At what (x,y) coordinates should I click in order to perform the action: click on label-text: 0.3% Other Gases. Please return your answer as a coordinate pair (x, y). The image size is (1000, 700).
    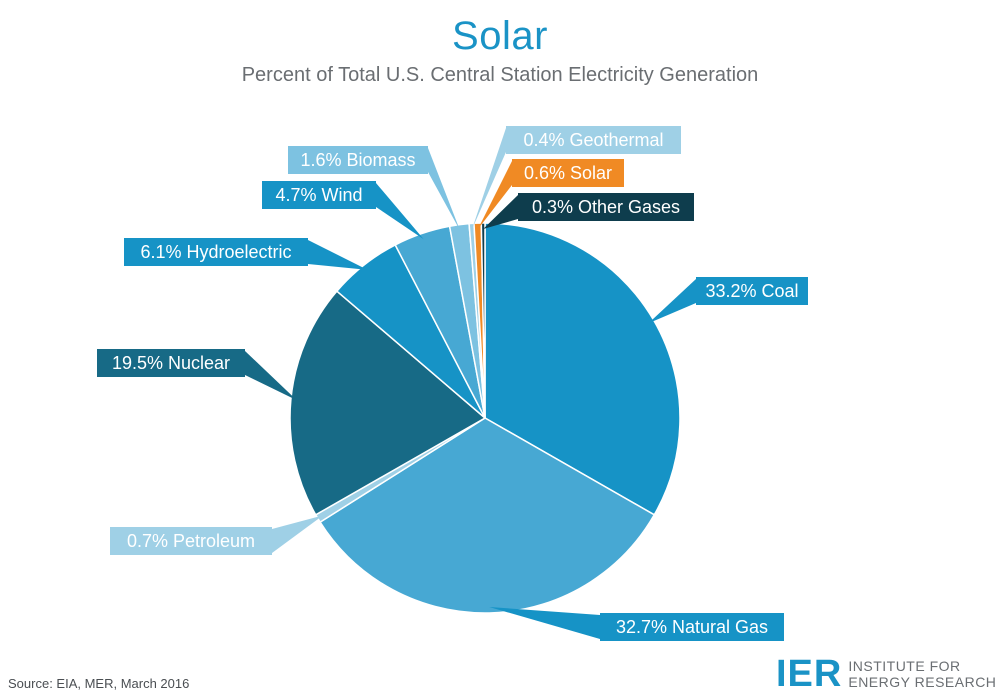
    Looking at the image, I should click on (606, 207).